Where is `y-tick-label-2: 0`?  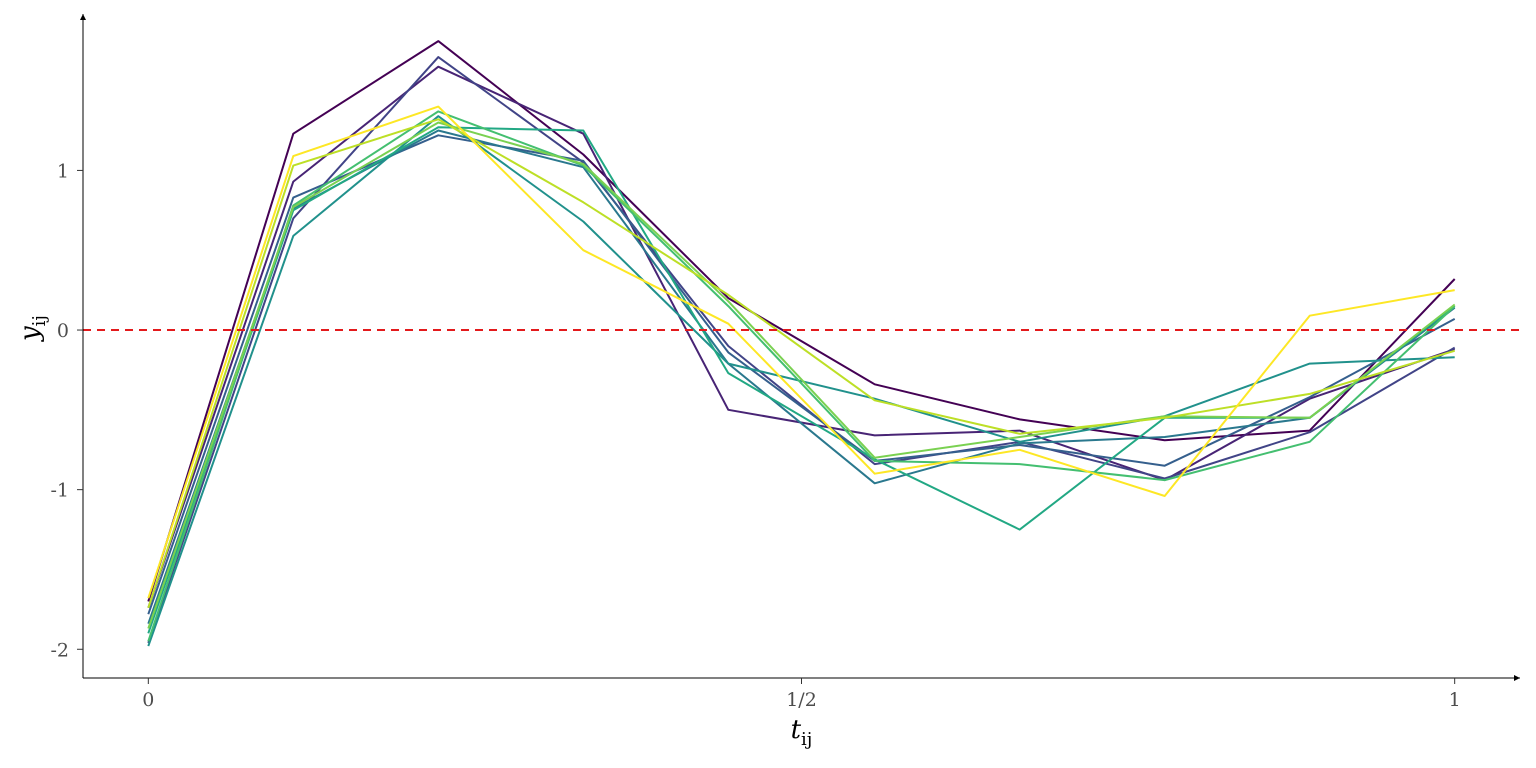 y-tick-label-2: 0 is located at coordinates (63, 331).